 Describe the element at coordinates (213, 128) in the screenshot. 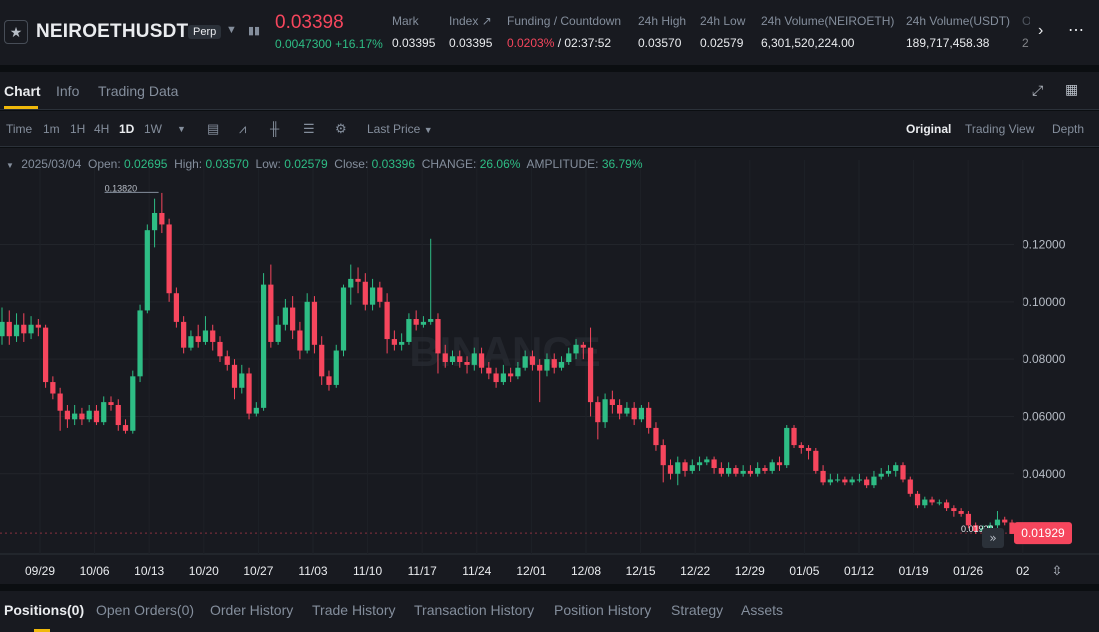

I see `calendar-icon: ▤` at that location.